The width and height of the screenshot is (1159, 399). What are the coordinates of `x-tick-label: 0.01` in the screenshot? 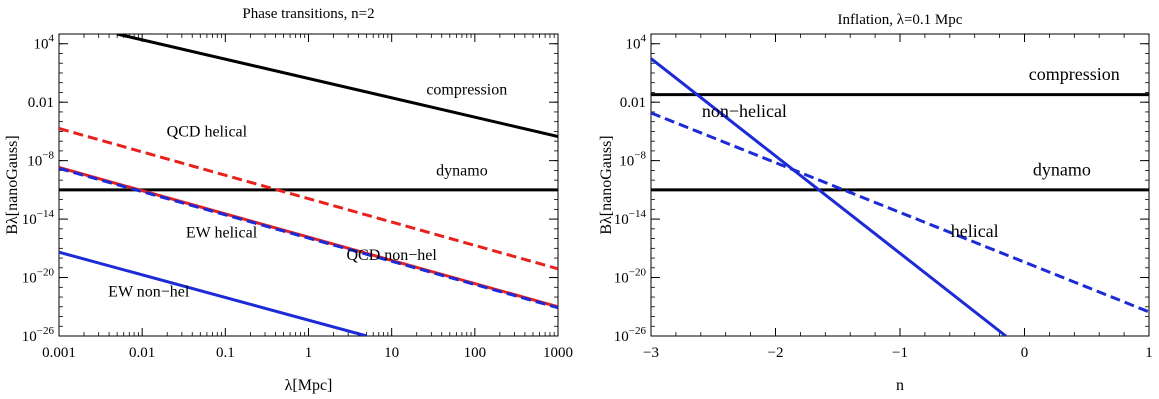 It's located at (142, 353).